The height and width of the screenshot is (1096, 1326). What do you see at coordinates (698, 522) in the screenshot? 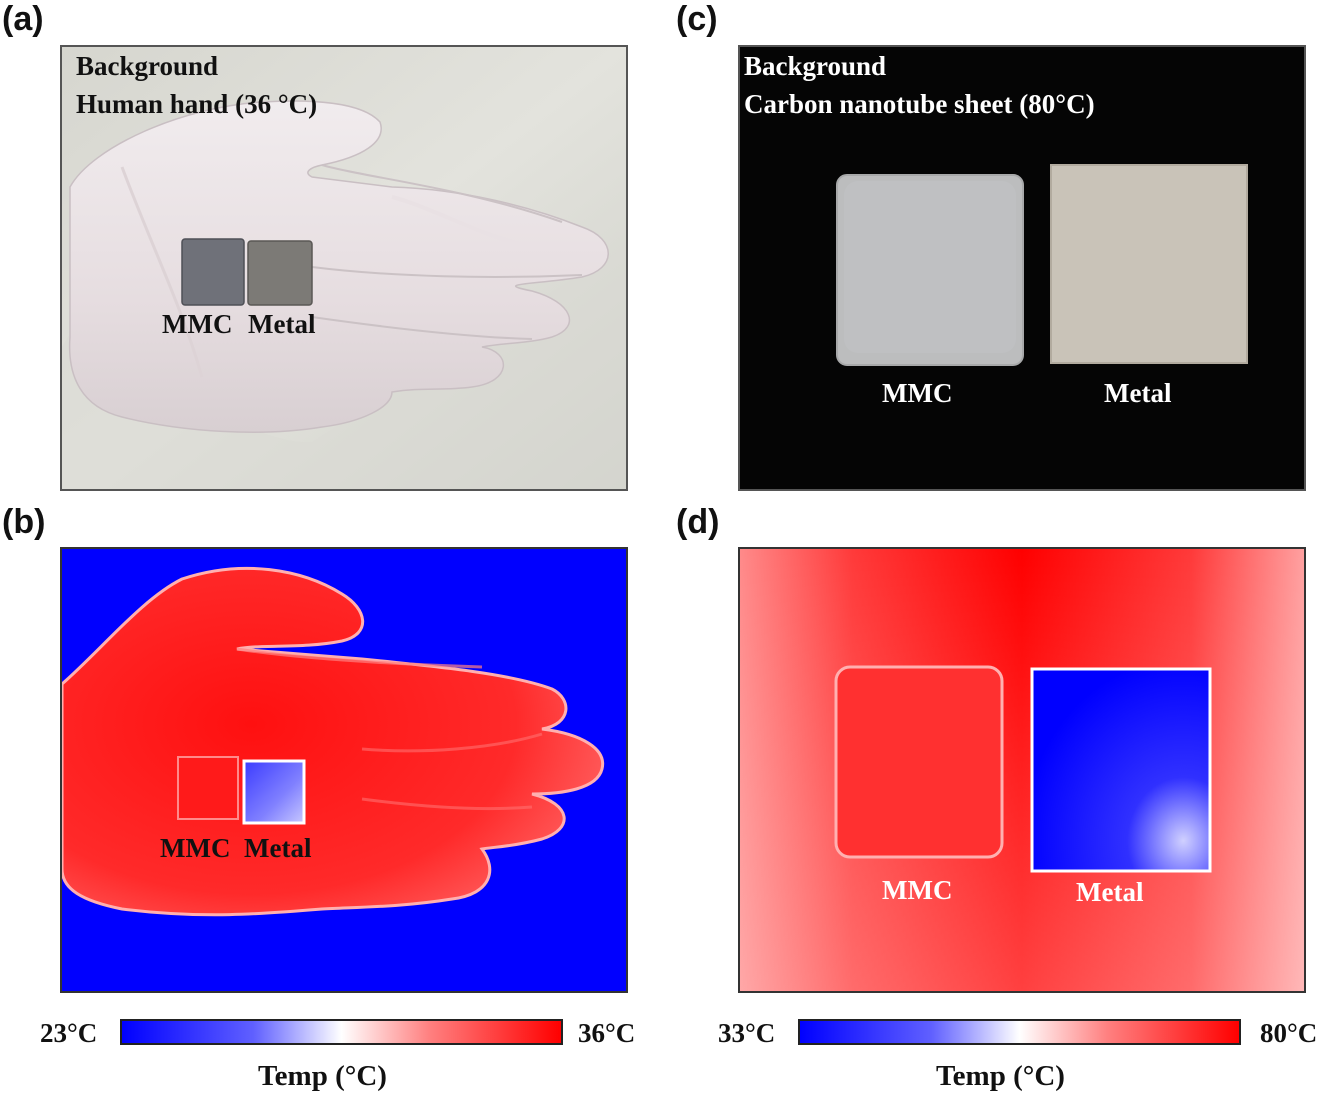
I see `panel-label-d: (d)` at bounding box center [698, 522].